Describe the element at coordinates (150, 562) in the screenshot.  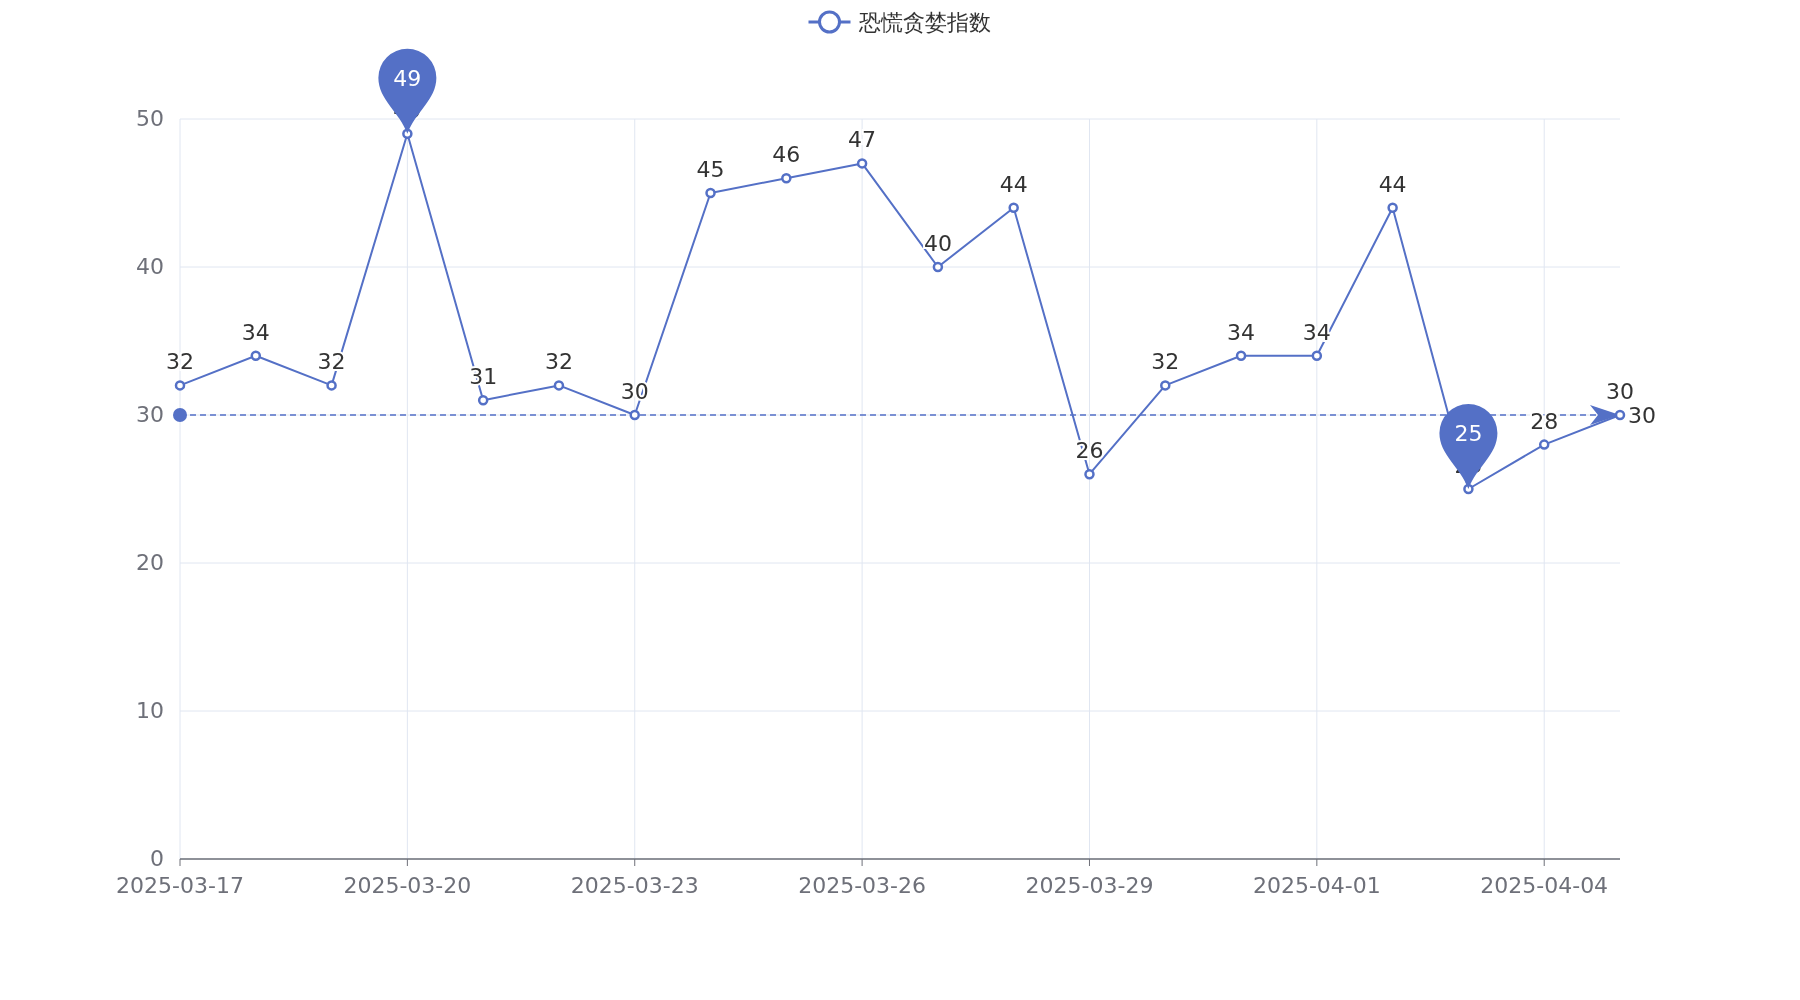
I see `y-tick-label: 20` at that location.